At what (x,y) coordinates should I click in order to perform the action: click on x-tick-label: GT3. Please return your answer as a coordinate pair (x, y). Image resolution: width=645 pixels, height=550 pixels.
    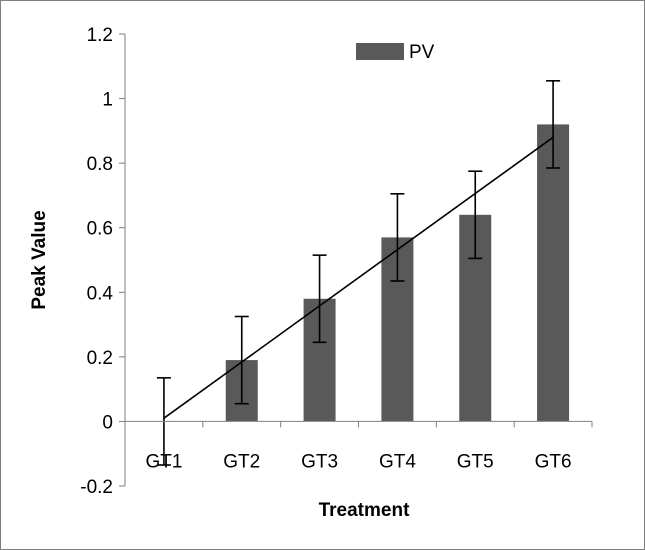
    Looking at the image, I should click on (319, 461).